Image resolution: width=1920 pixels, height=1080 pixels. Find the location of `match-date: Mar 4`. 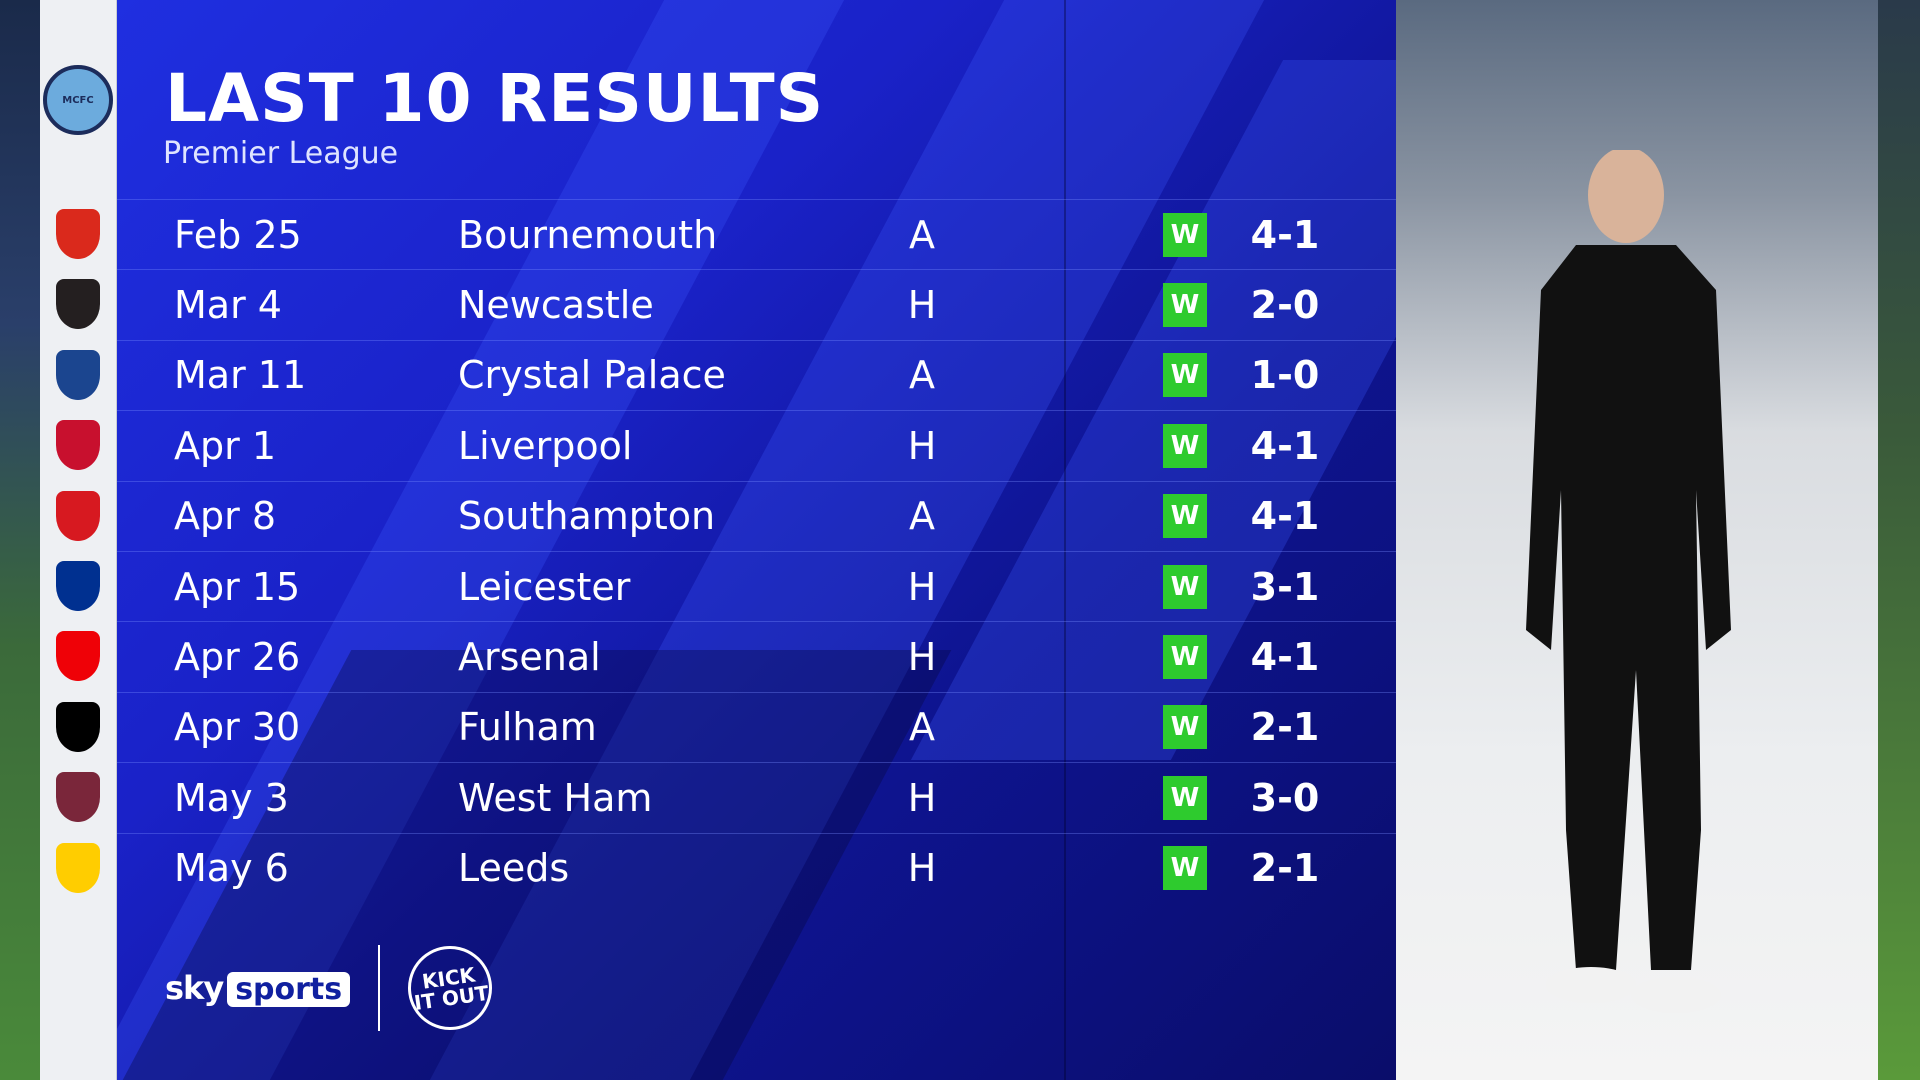

match-date: Mar 4 is located at coordinates (228, 304).